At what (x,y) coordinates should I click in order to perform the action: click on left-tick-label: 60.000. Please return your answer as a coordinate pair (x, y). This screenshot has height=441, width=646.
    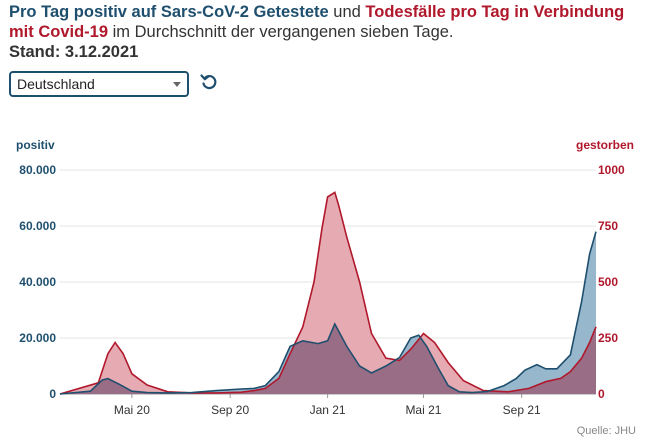
    Looking at the image, I should click on (37, 226).